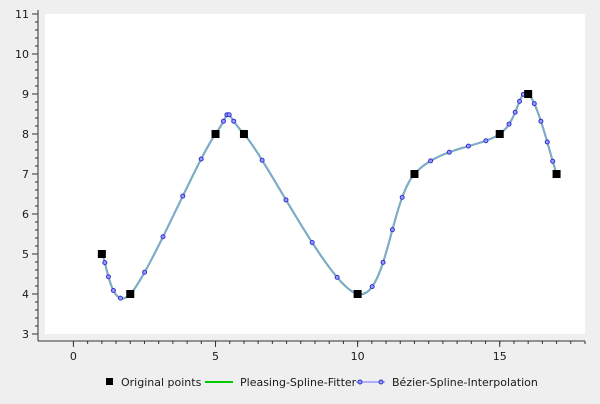 The height and width of the screenshot is (404, 600). What do you see at coordinates (109, 381) in the screenshot?
I see `legend-marker-original-points` at bounding box center [109, 381].